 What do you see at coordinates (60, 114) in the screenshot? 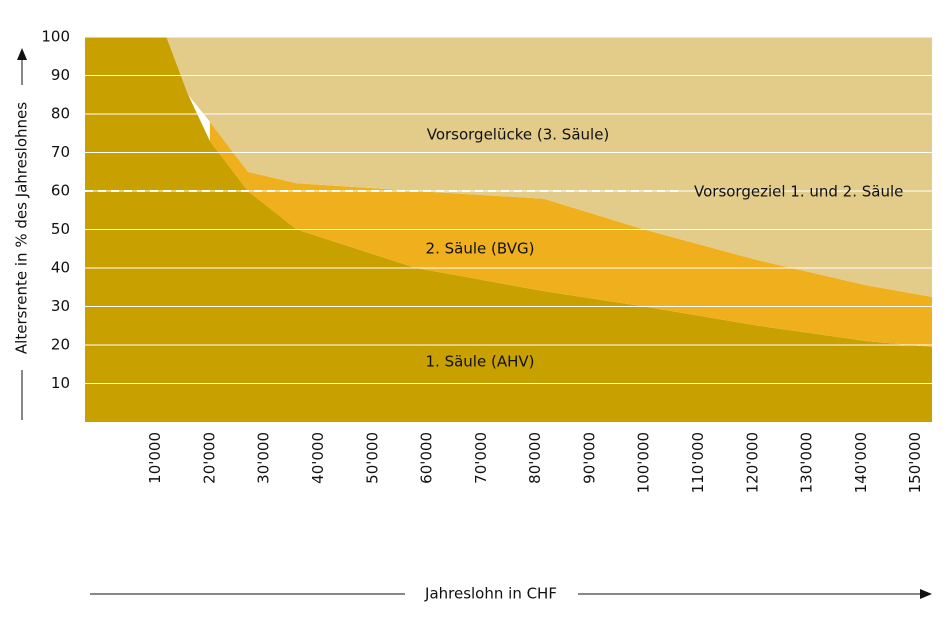
I see `y-tick-label: 80` at bounding box center [60, 114].